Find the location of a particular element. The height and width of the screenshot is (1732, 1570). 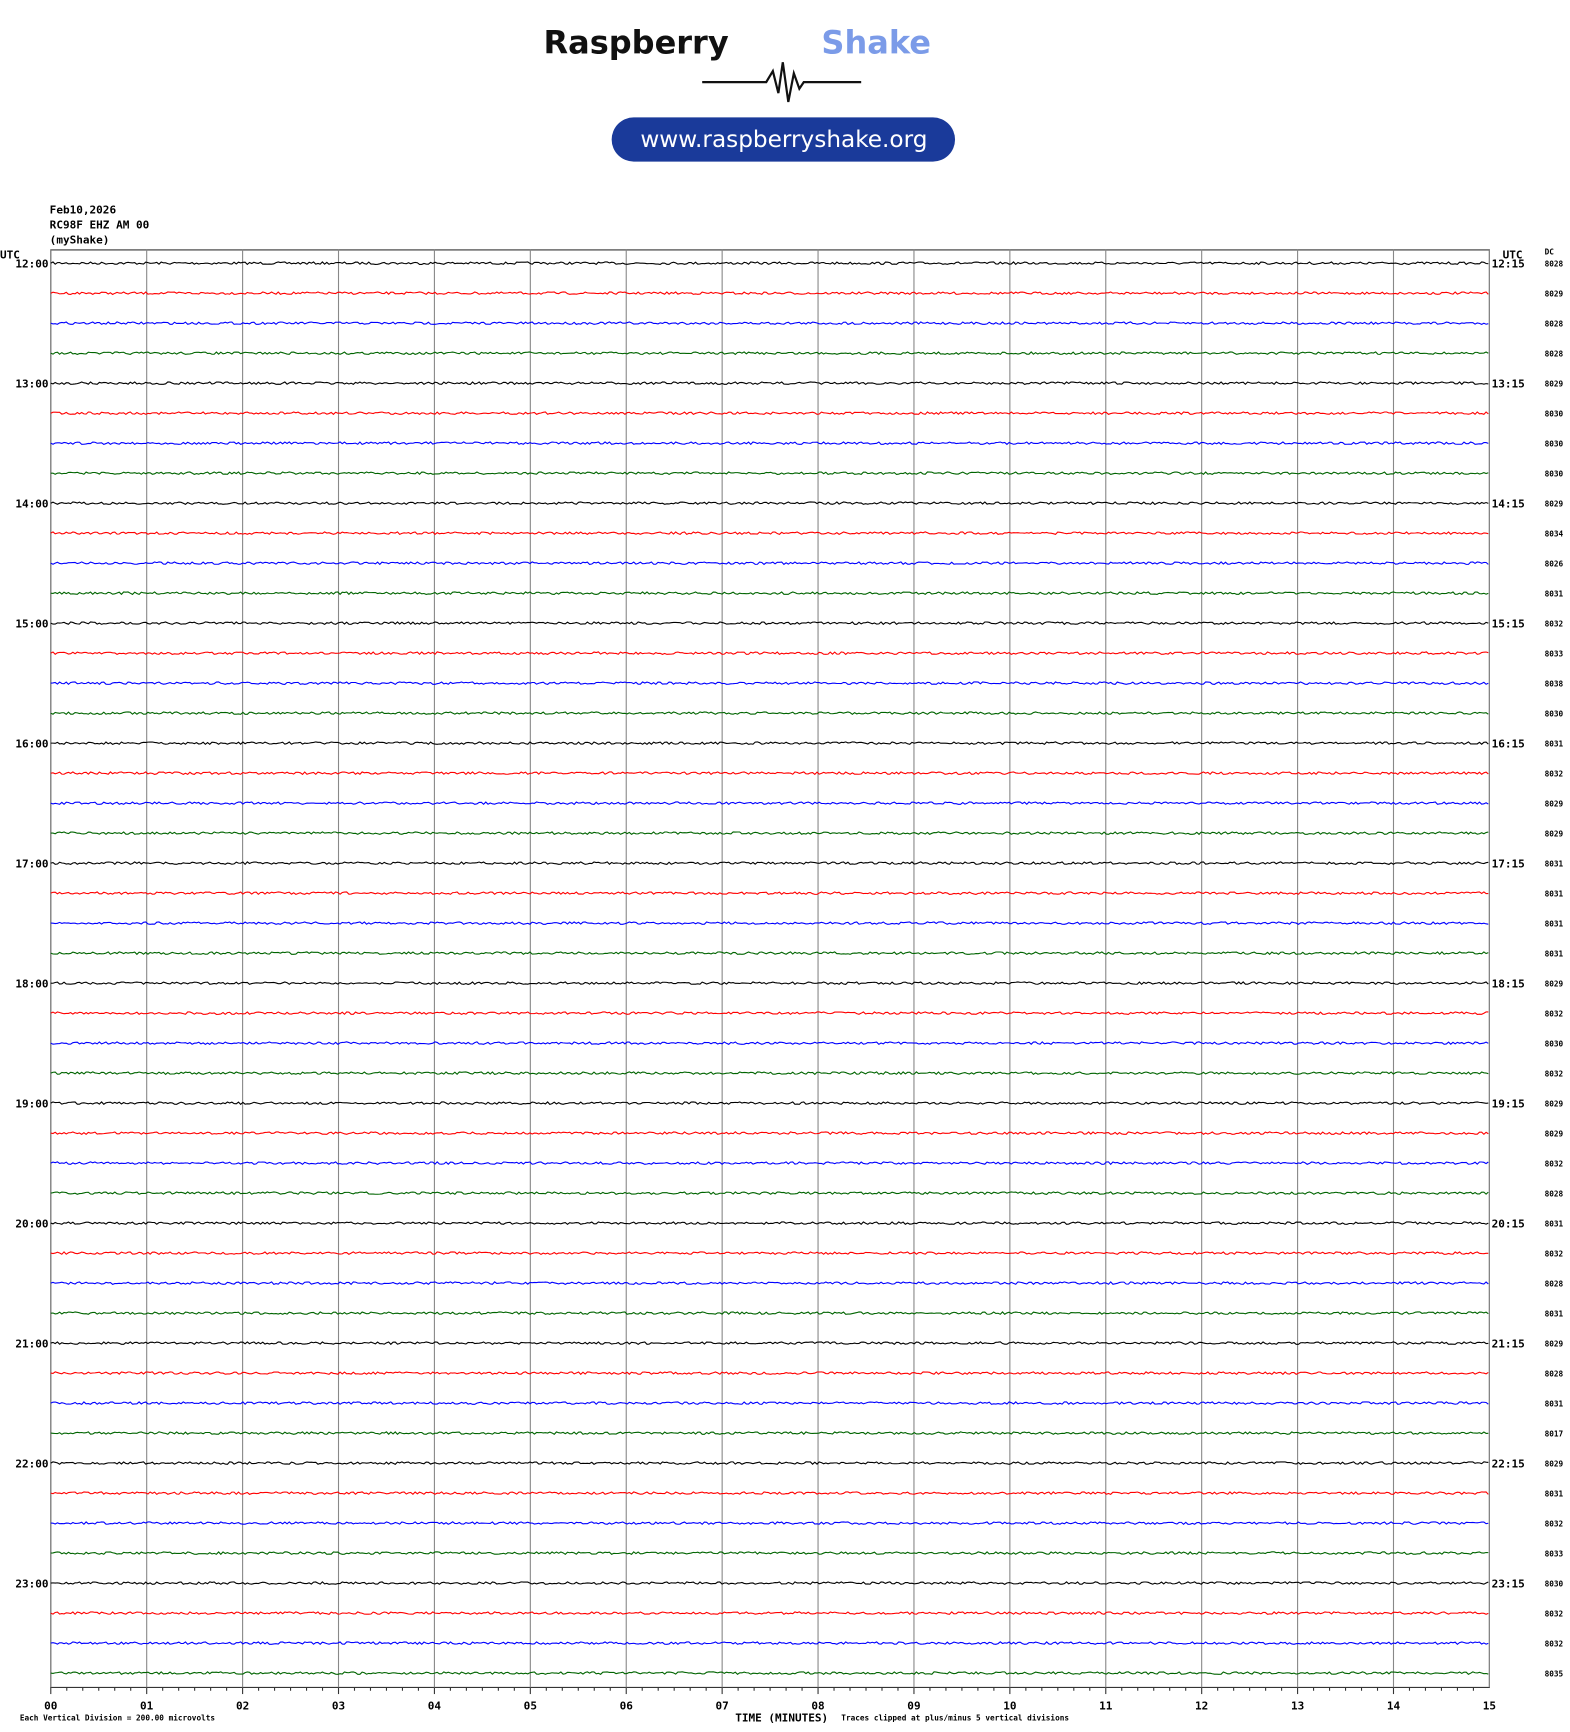

right-label: 13:15 is located at coordinates (1508, 384).